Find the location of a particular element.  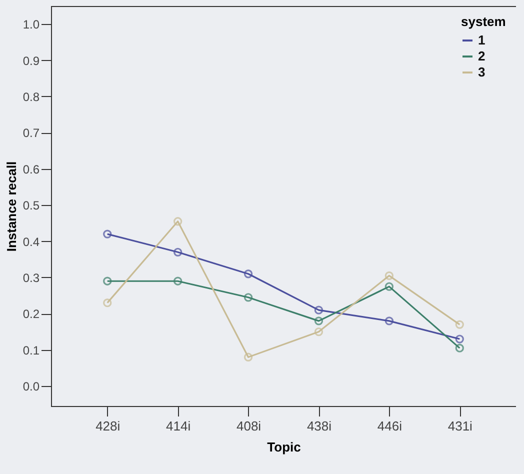

y-tick-label: 0.4 is located at coordinates (31, 241).